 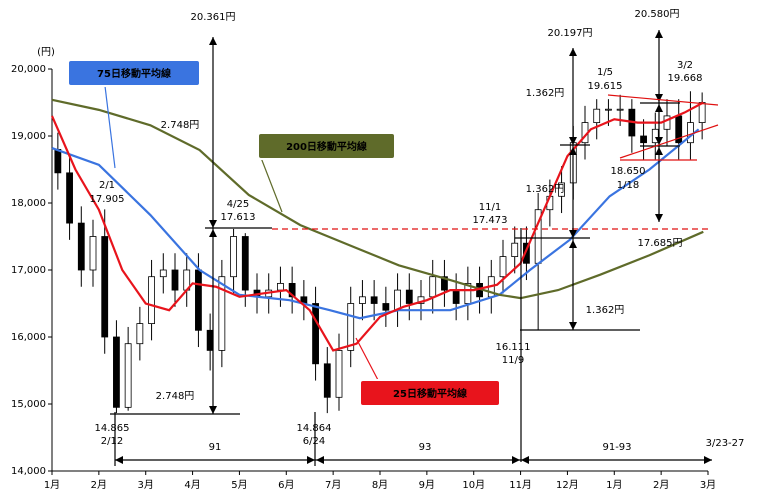 What do you see at coordinates (239, 485) in the screenshot?
I see `x-tick-label: 5月` at bounding box center [239, 485].